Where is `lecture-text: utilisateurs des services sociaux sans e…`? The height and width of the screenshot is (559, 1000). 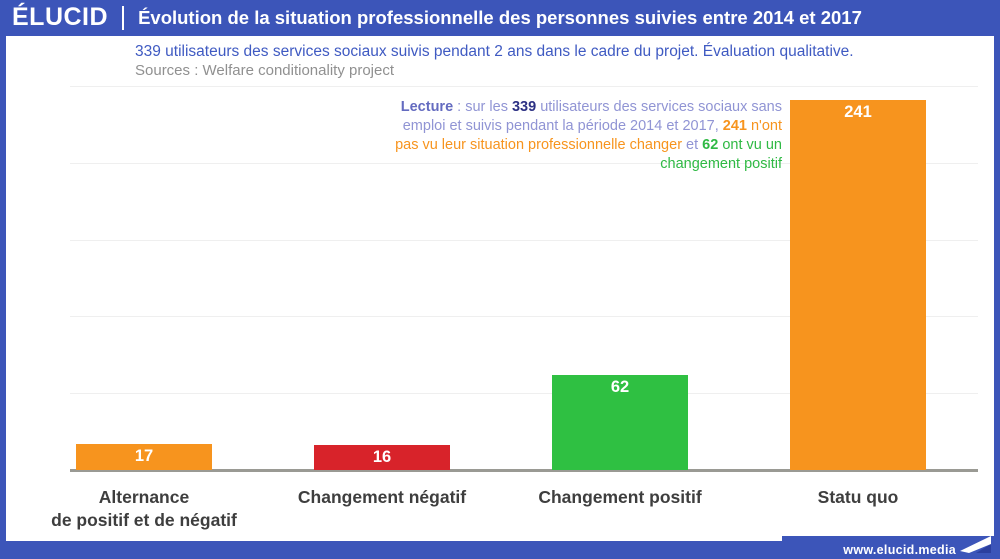 lecture-text: utilisateurs des services sociaux sans e… is located at coordinates (592, 116).